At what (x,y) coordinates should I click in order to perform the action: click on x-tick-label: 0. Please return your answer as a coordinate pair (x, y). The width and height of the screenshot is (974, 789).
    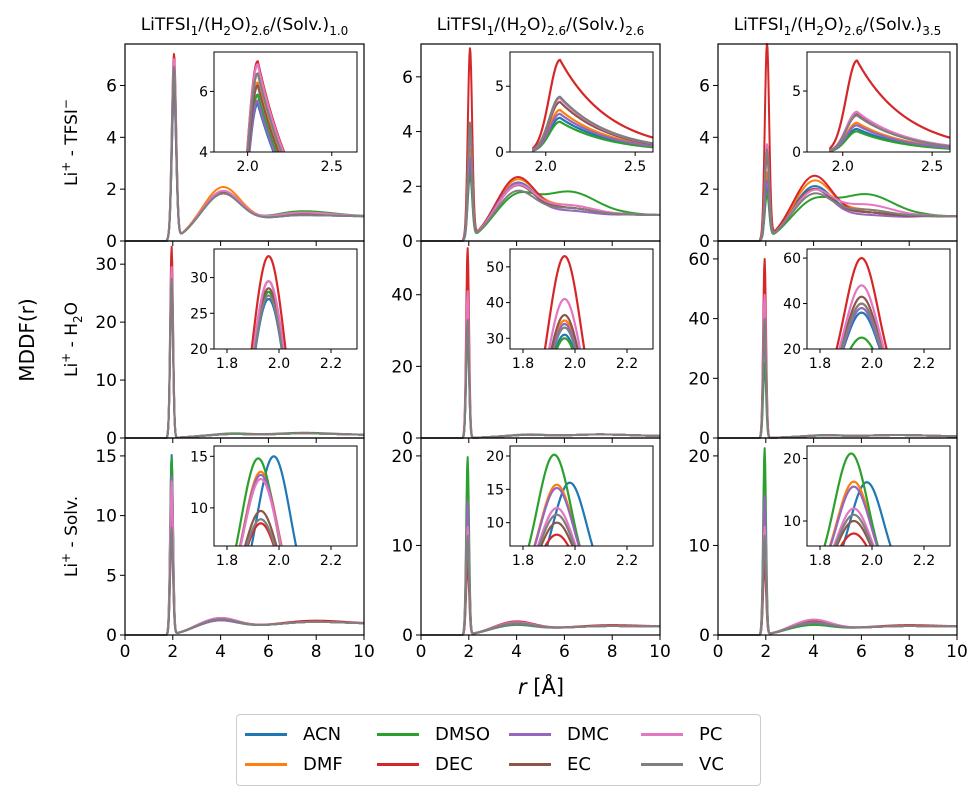
    Looking at the image, I should click on (125, 652).